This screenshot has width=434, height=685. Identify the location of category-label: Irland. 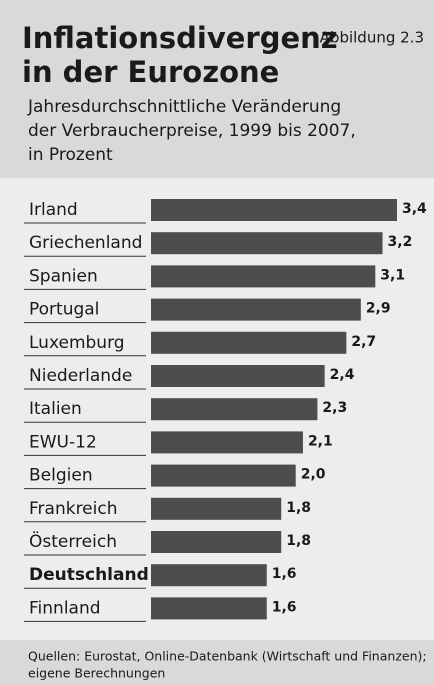
(53, 210).